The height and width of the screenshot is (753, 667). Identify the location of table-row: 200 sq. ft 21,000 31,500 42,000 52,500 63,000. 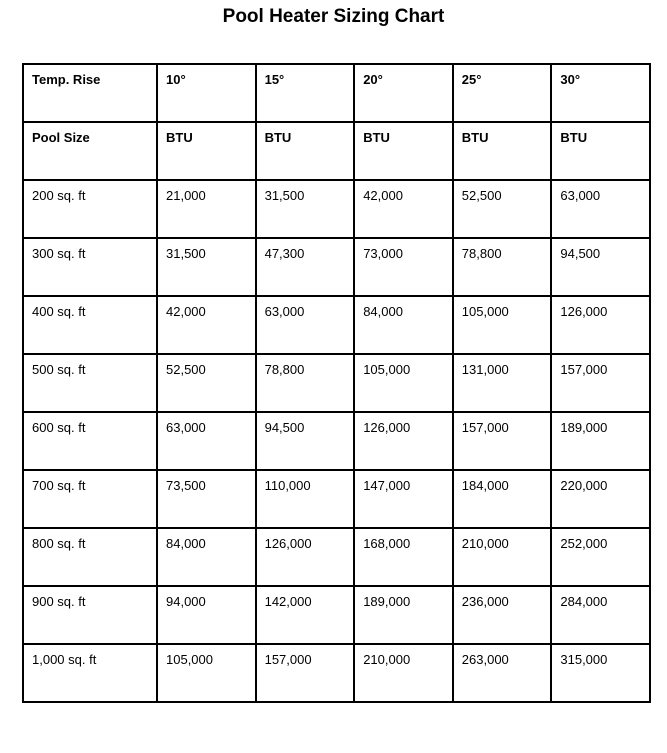
(336, 209).